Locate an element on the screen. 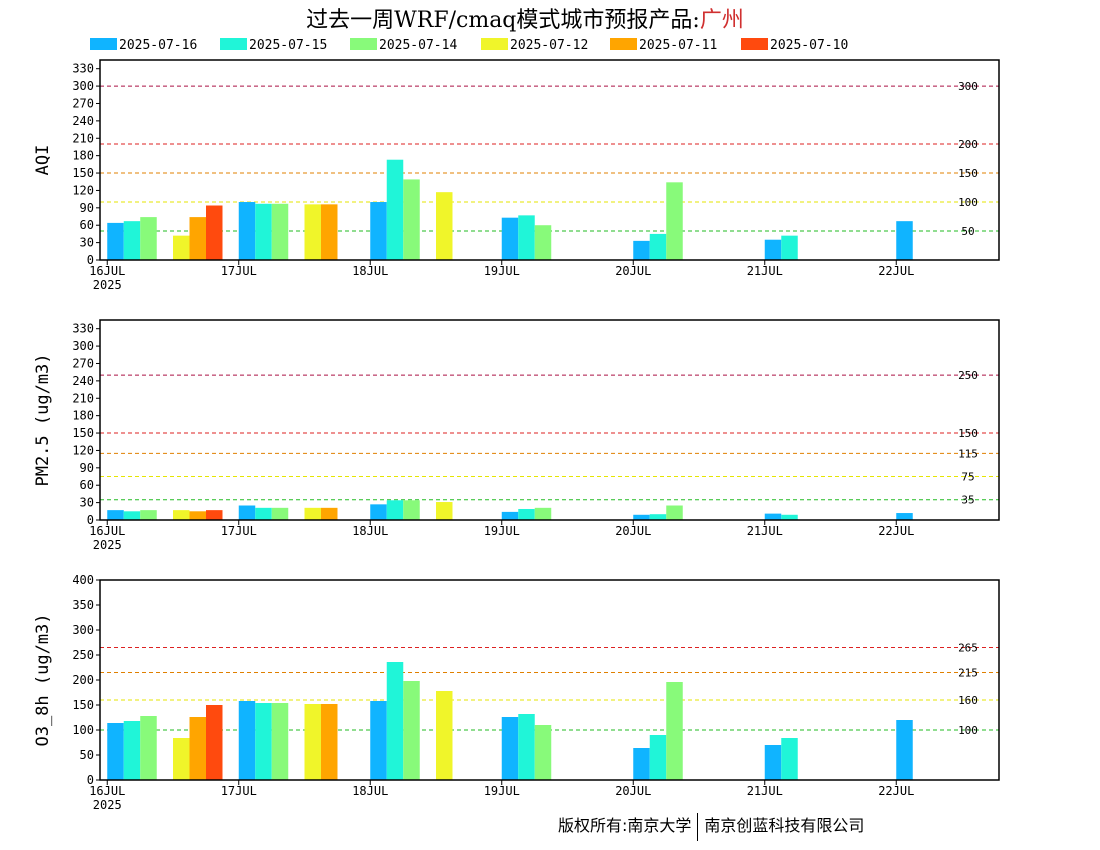 This screenshot has height=850, width=1100. threshold-label: 75 is located at coordinates (967, 477).